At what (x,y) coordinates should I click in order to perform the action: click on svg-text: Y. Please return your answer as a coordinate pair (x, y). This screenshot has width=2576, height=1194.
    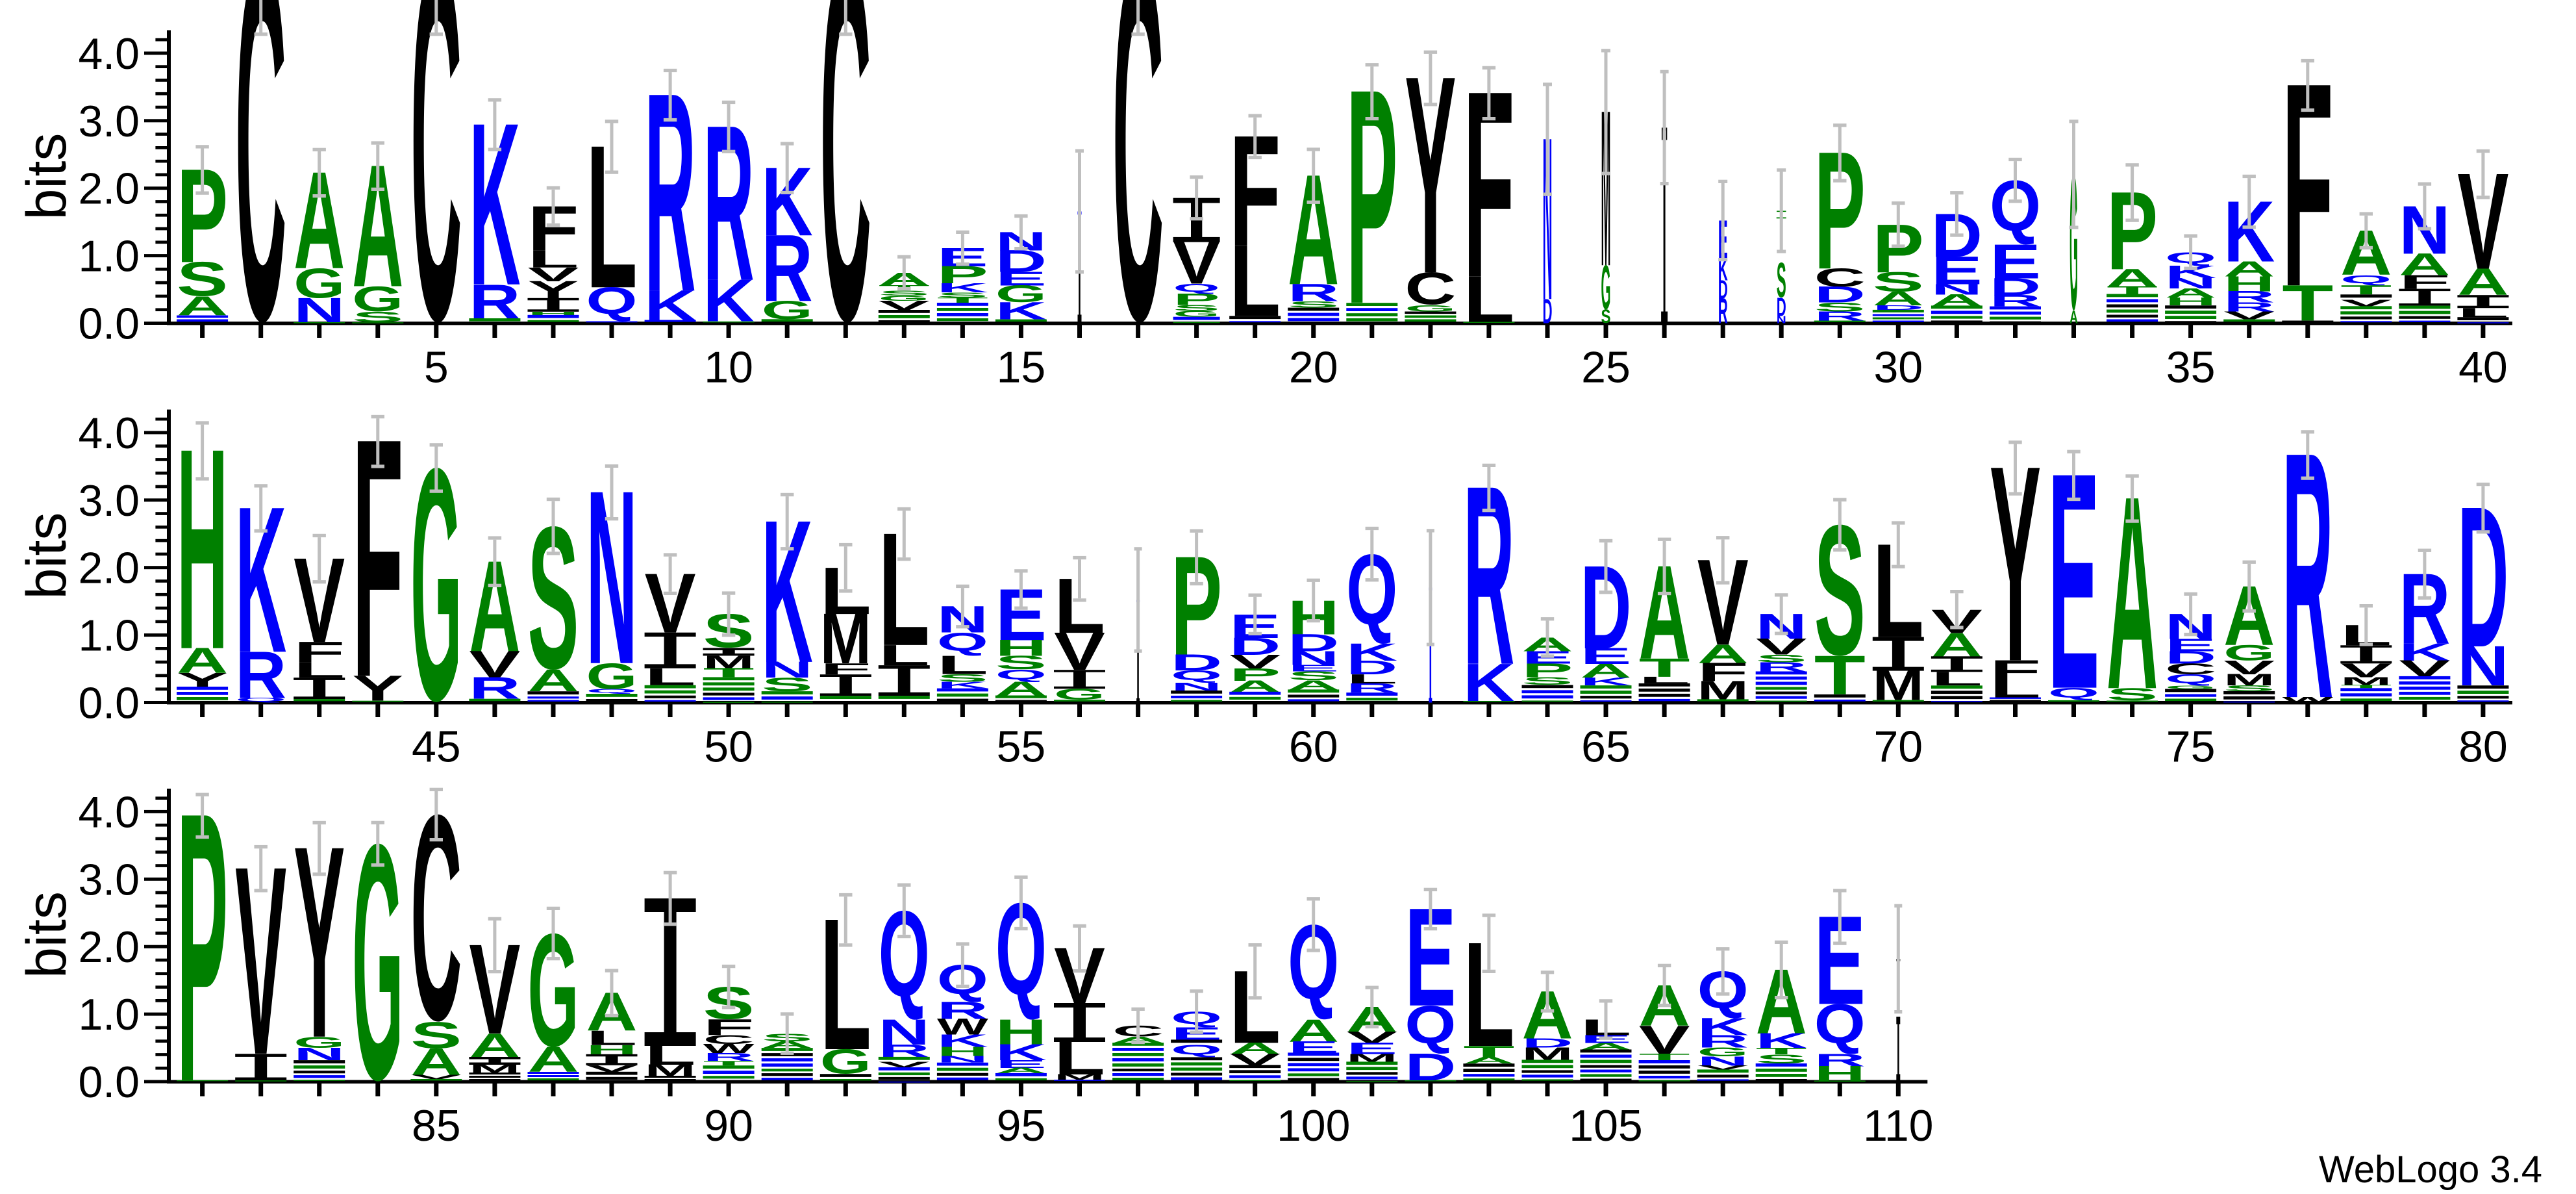
    Looking at the image, I should click on (377, 688).